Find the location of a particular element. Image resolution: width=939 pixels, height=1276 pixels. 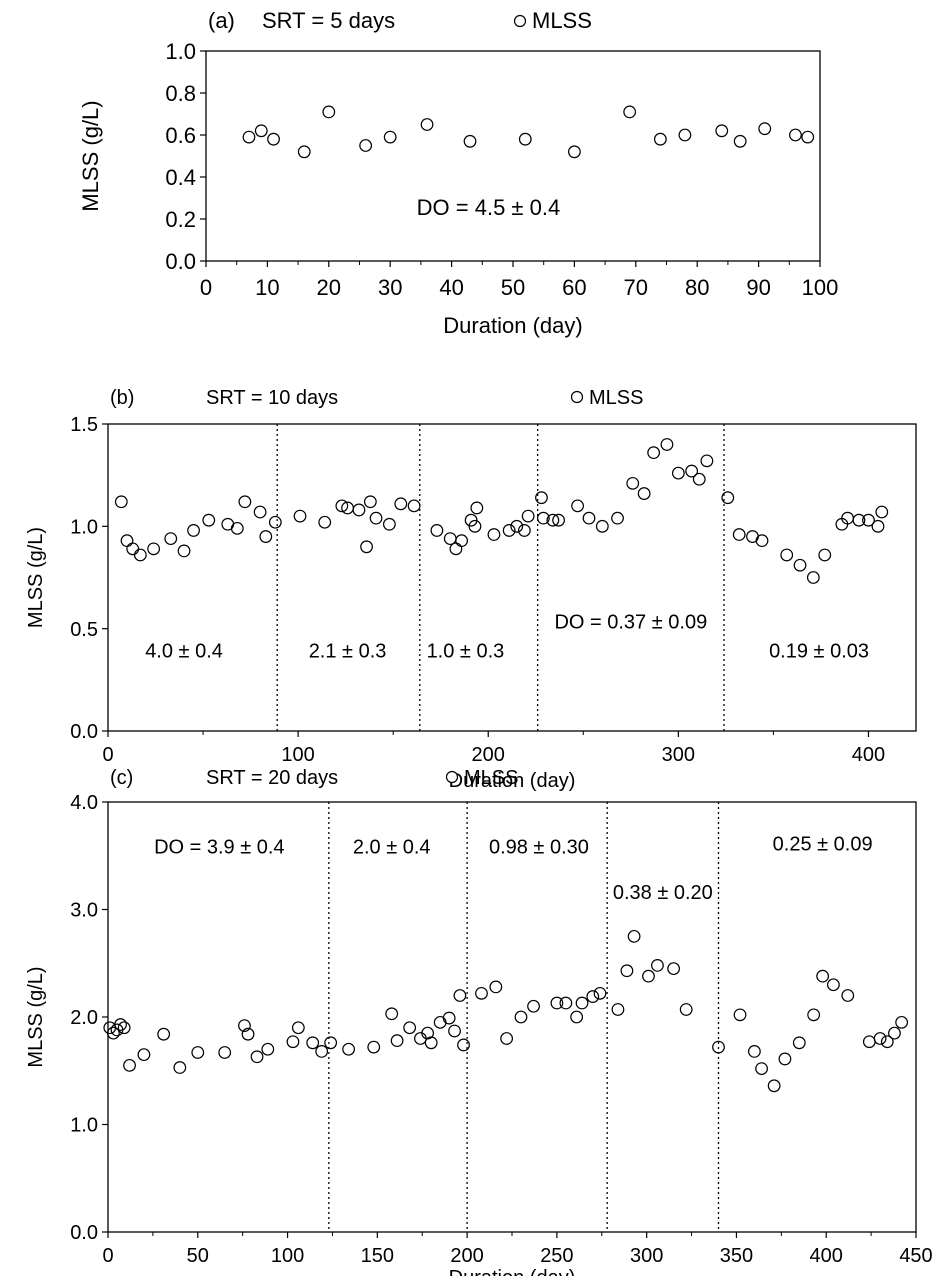

x-tick-label: 350 is located at coordinates (736, 1256).